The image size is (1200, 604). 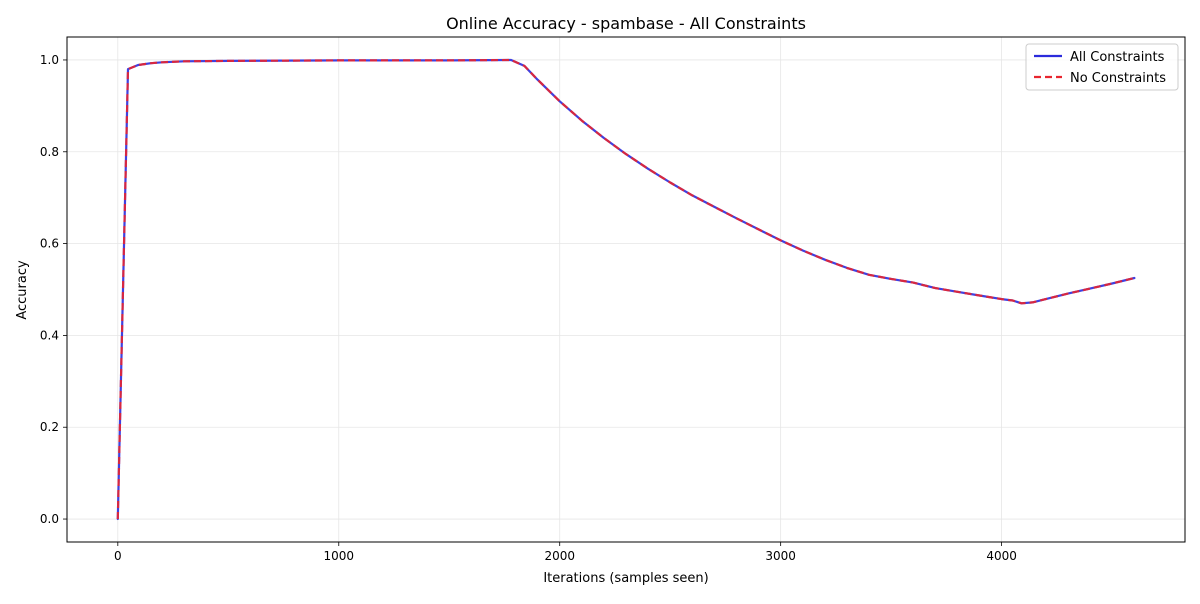 What do you see at coordinates (49, 427) in the screenshot?
I see `y-tick-label: 0.2` at bounding box center [49, 427].